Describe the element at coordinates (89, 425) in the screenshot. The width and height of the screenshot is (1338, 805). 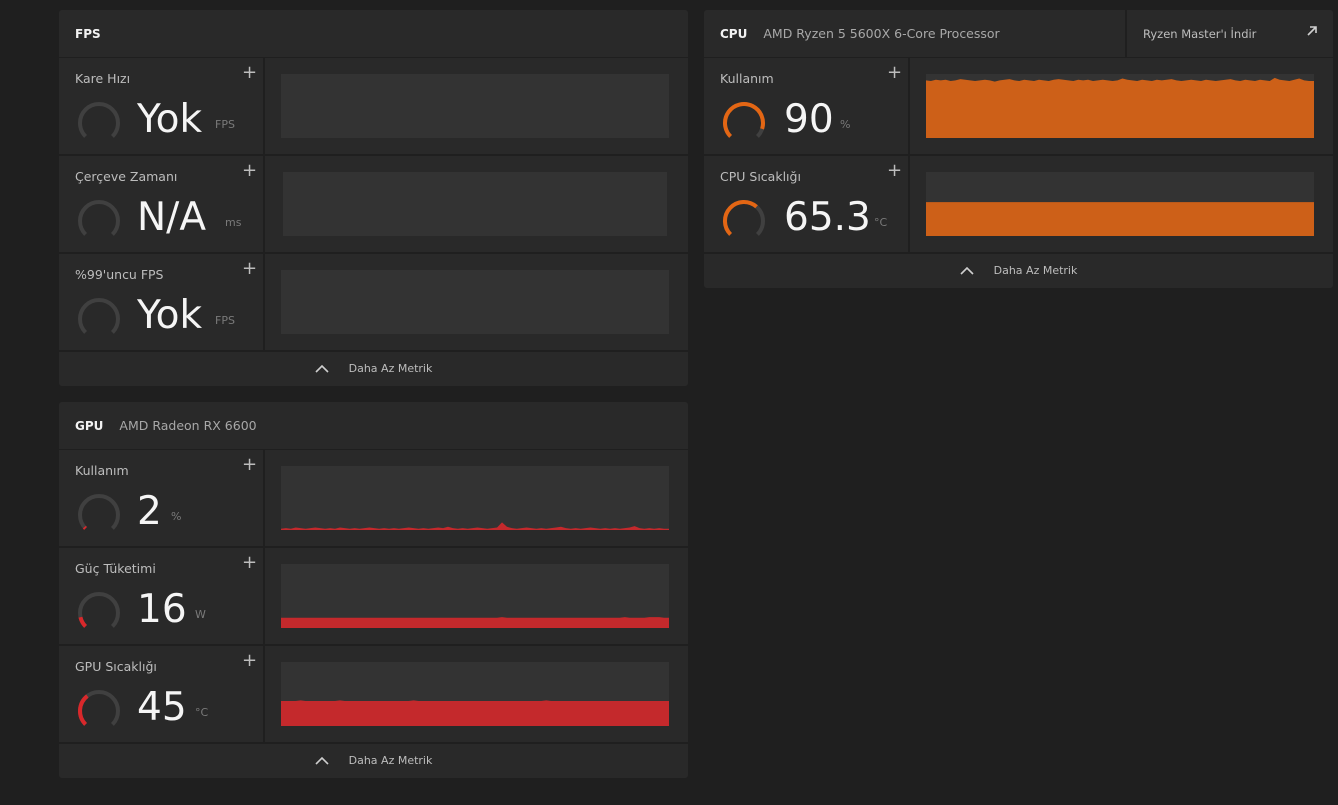
I see `gpu-panel-title: GPU` at that location.